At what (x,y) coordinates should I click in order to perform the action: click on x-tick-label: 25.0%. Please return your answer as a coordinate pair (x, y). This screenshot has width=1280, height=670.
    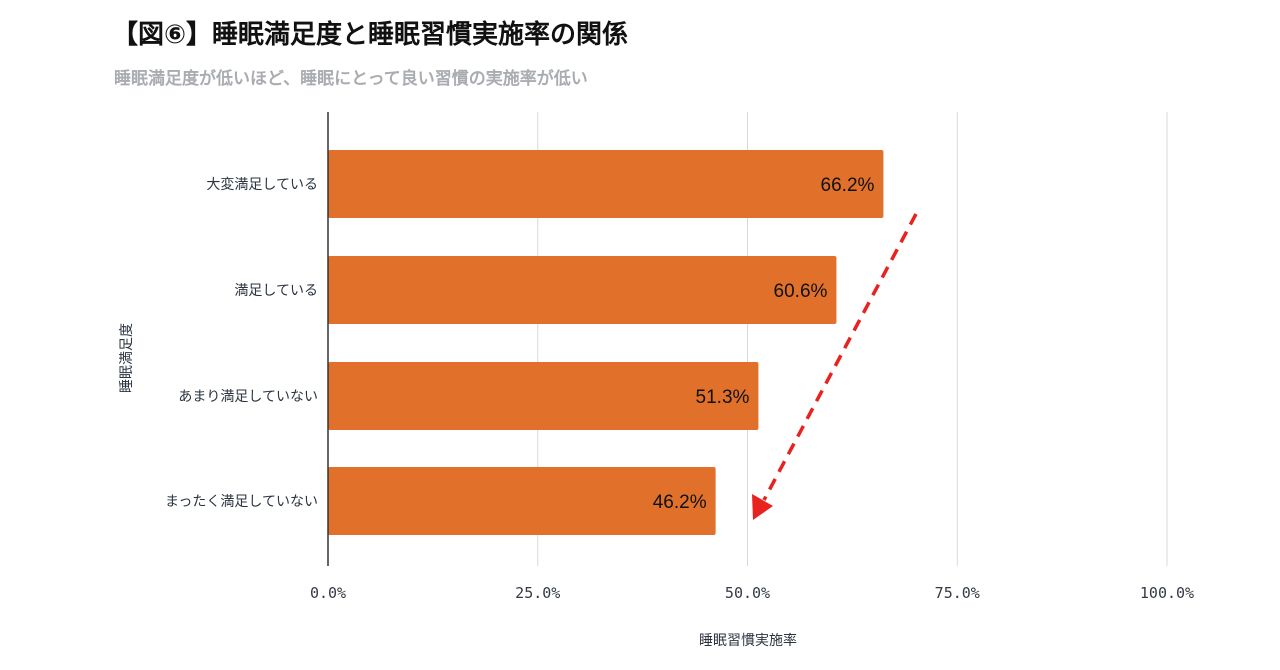
    Looking at the image, I should click on (537, 593).